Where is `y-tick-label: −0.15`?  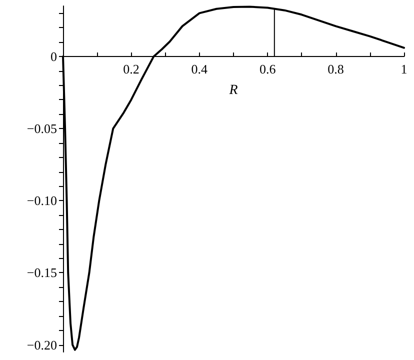 y-tick-label: −0.15 is located at coordinates (41, 272).